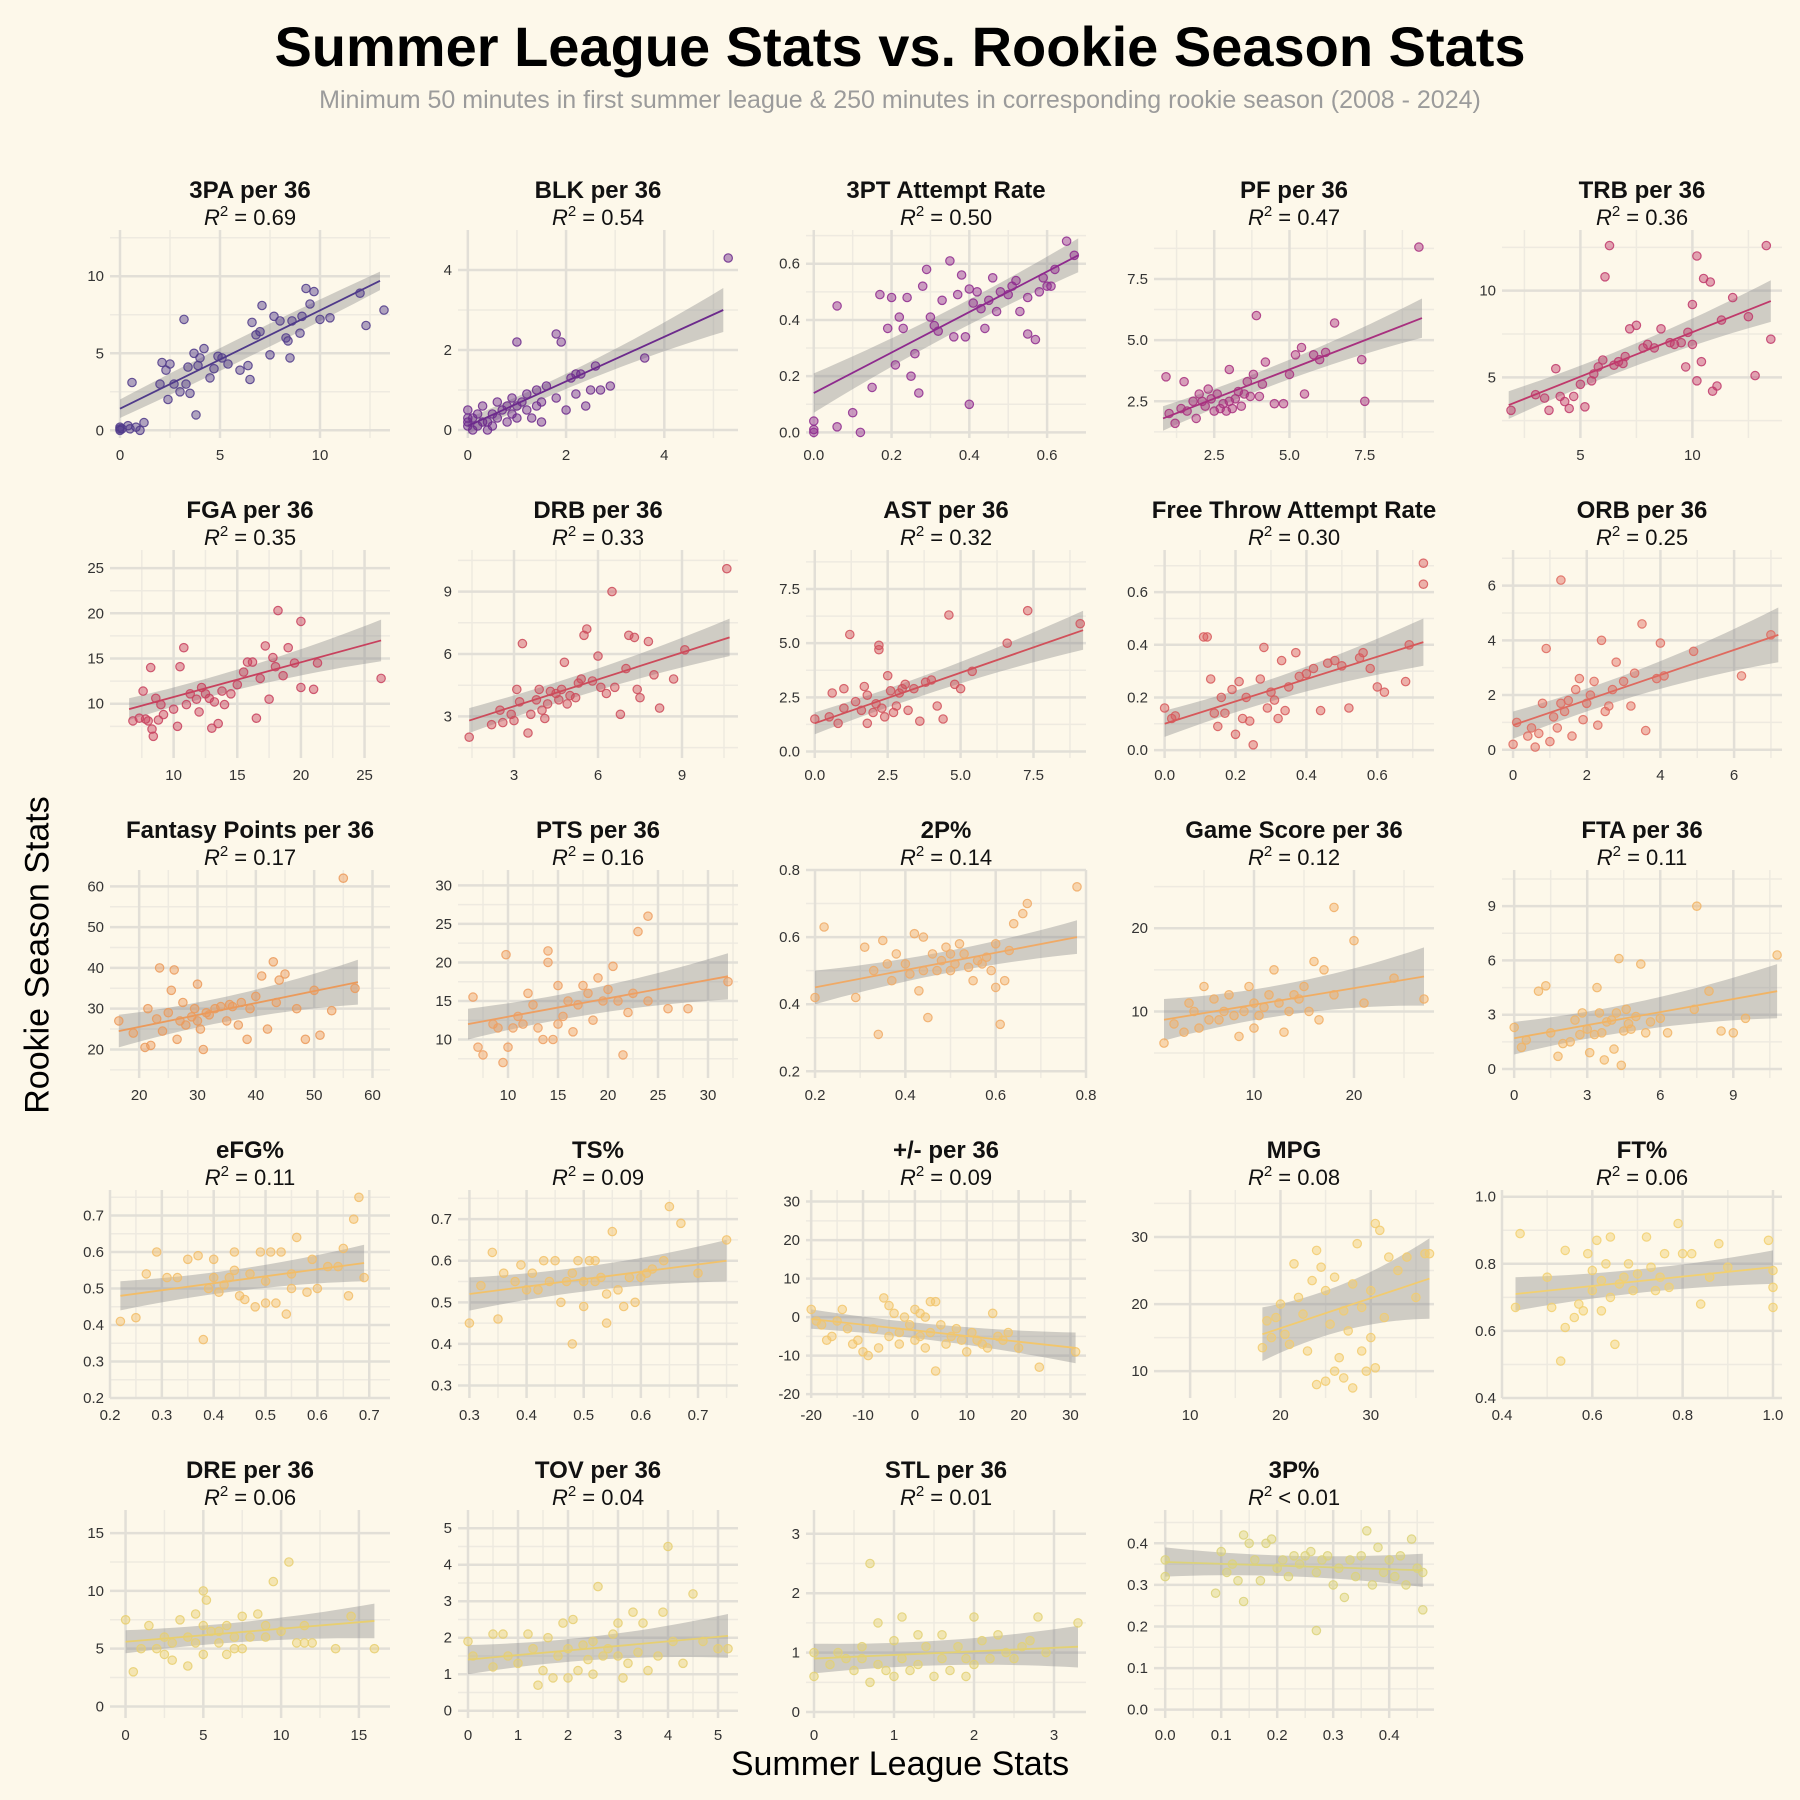 The height and width of the screenshot is (1800, 1800). Describe the element at coordinates (1137, 750) in the screenshot. I see `y-tick-label: 0.0` at that location.